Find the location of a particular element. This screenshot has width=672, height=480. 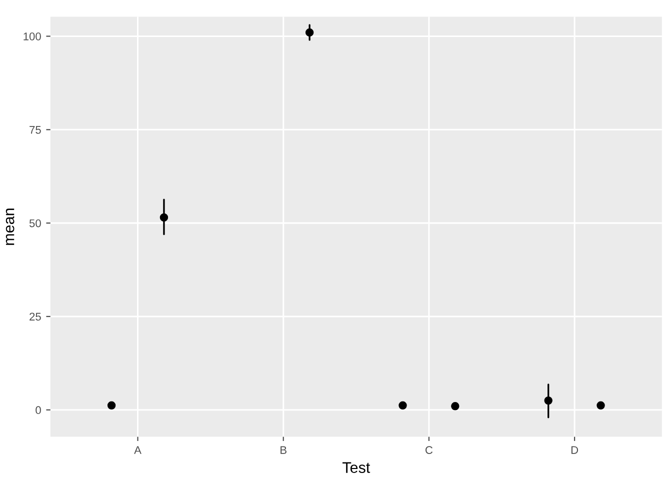

y-axis-title: mean is located at coordinates (10, 226).